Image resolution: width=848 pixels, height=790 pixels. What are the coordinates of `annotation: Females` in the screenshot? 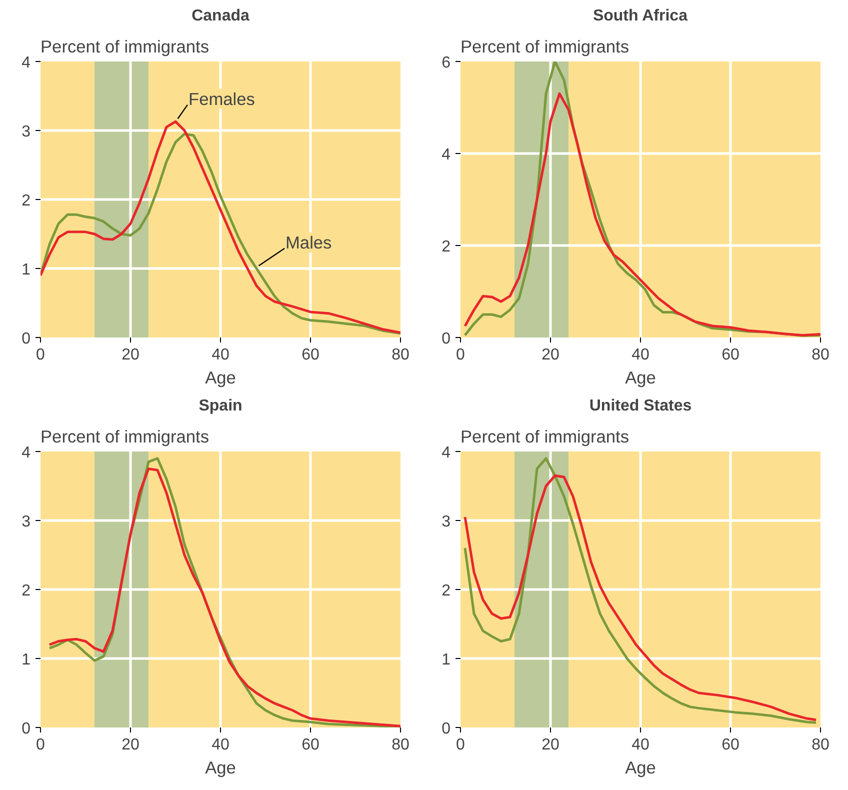 It's located at (222, 98).